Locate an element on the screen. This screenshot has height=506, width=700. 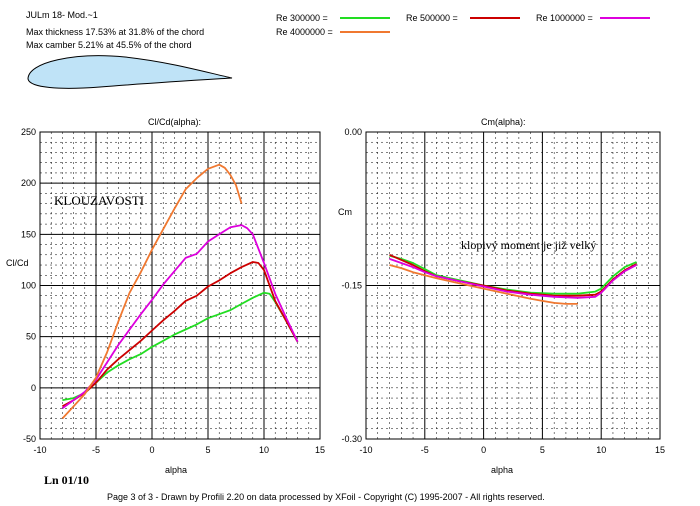
max-camber-text: Max camber 5.21% at 45.5% of the chord is located at coordinates (109, 45).